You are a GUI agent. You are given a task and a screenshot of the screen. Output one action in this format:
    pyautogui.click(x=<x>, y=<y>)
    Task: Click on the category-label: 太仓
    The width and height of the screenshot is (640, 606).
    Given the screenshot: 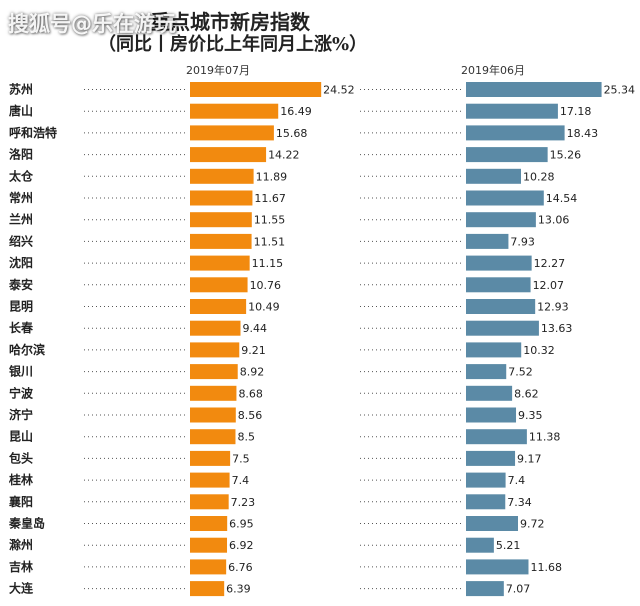 What is the action you would take?
    pyautogui.click(x=21, y=175)
    